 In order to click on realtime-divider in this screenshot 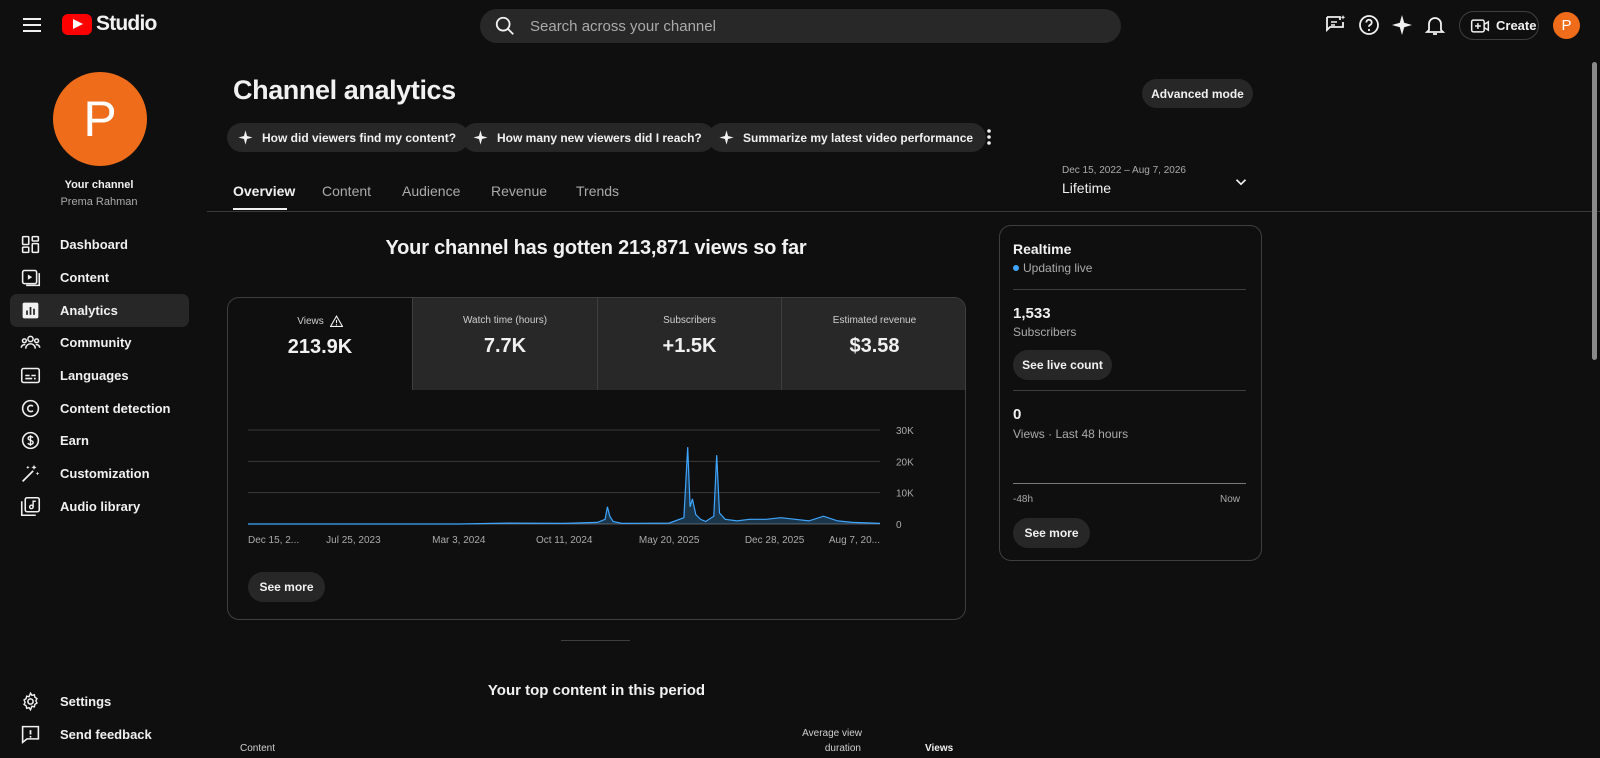, I will do `click(1129, 390)`.